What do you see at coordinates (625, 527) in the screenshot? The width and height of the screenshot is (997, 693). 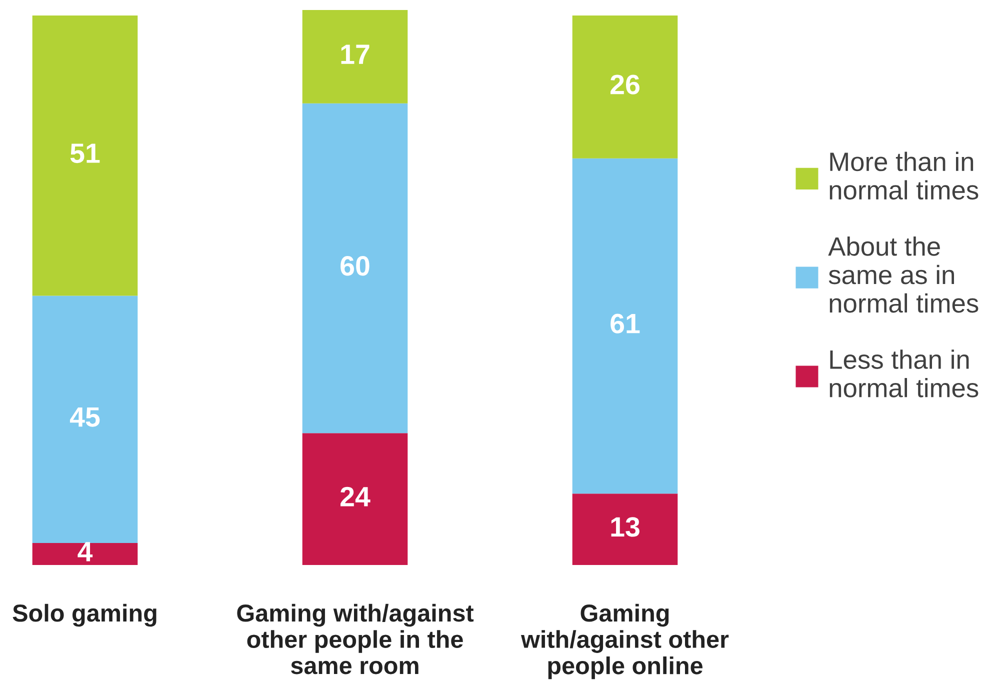 I see `data-label: 13` at bounding box center [625, 527].